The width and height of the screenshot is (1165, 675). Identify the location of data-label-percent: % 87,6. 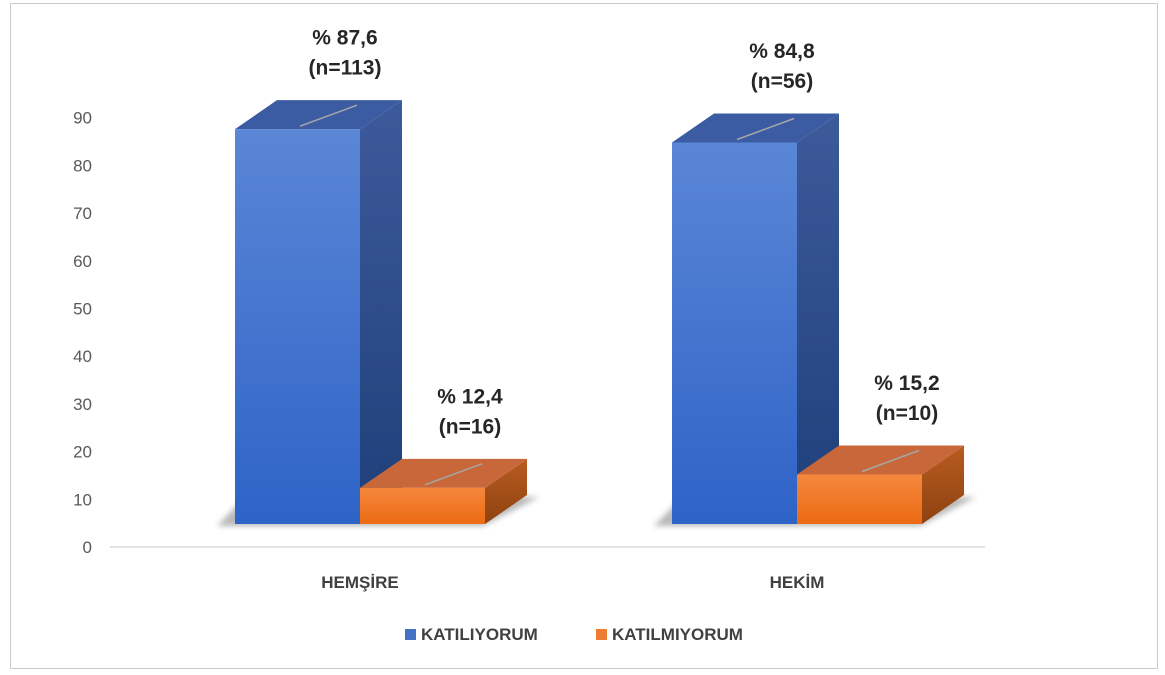
(344, 38).